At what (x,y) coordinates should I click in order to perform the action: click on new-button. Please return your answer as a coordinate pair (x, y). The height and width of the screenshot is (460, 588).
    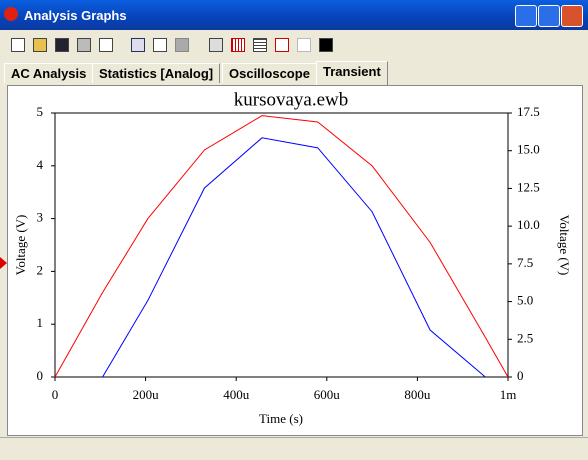
    Looking at the image, I should click on (17, 44).